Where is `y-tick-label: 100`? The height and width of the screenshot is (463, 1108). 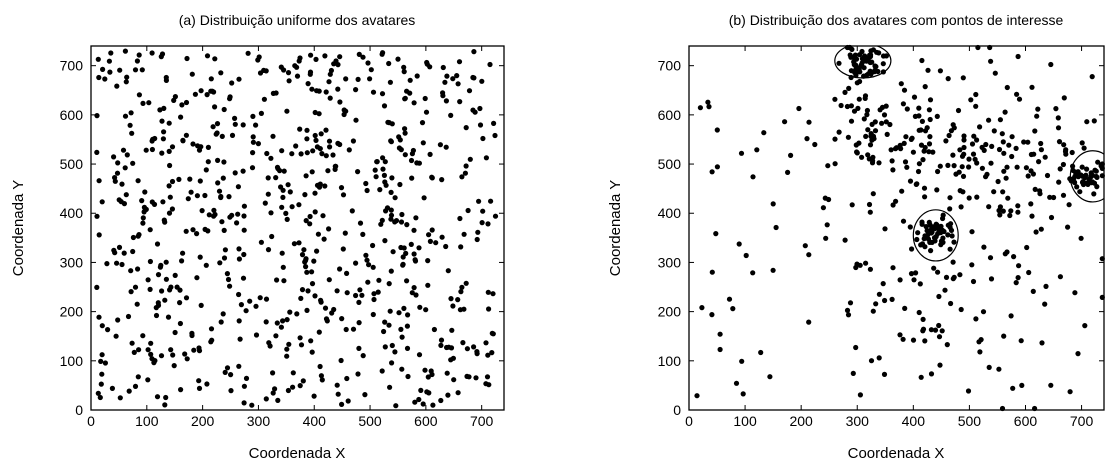 y-tick-label: 100 is located at coordinates (72, 361).